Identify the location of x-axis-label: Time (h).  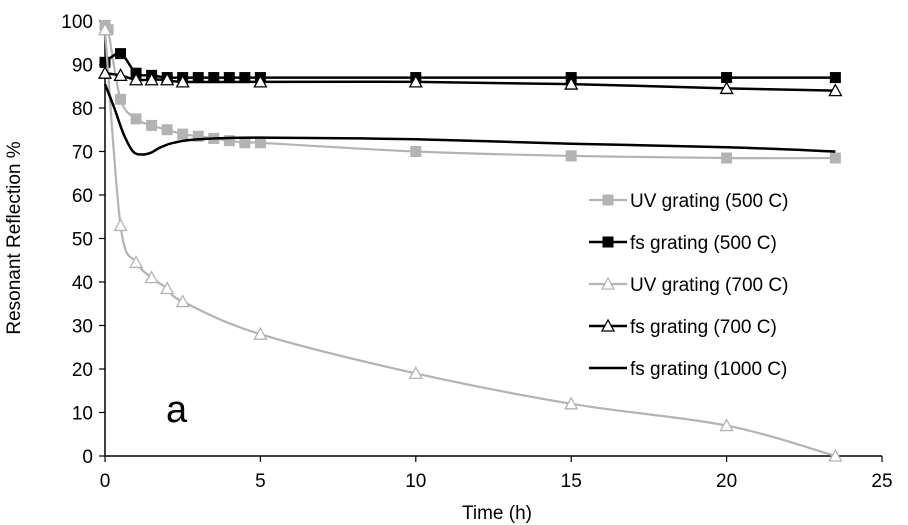
(497, 513).